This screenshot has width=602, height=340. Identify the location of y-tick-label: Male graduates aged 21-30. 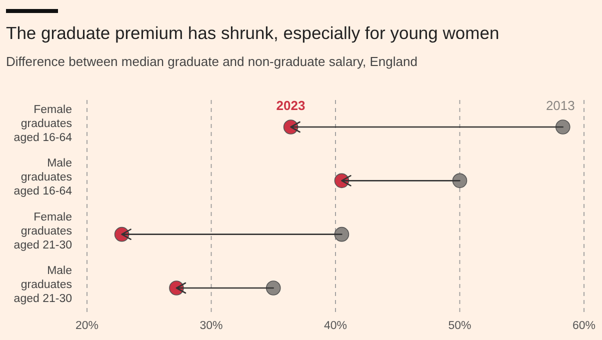
(43, 285).